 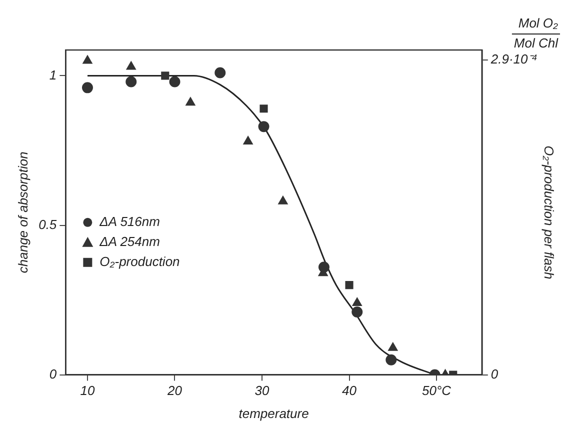 I want to click on y-tick-label: 1, so click(x=53, y=74).